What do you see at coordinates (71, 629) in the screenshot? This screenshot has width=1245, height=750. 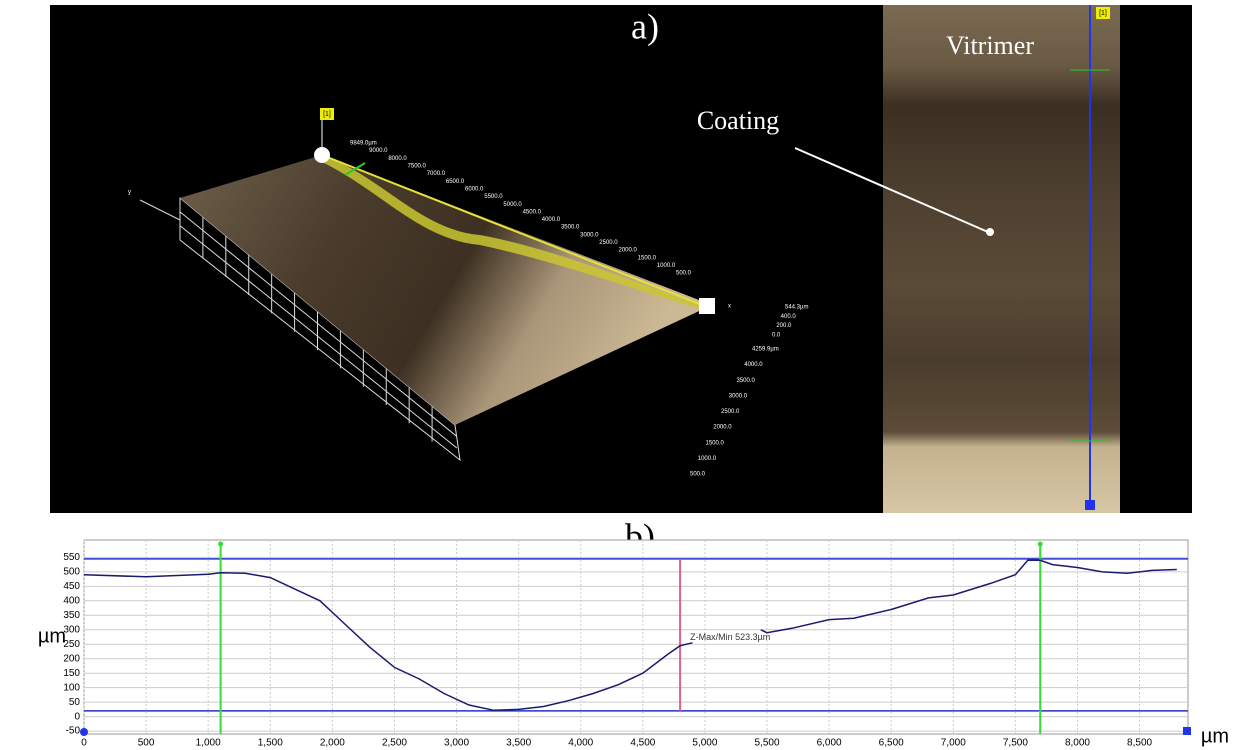 I see `y-tick-label: 300` at bounding box center [71, 629].